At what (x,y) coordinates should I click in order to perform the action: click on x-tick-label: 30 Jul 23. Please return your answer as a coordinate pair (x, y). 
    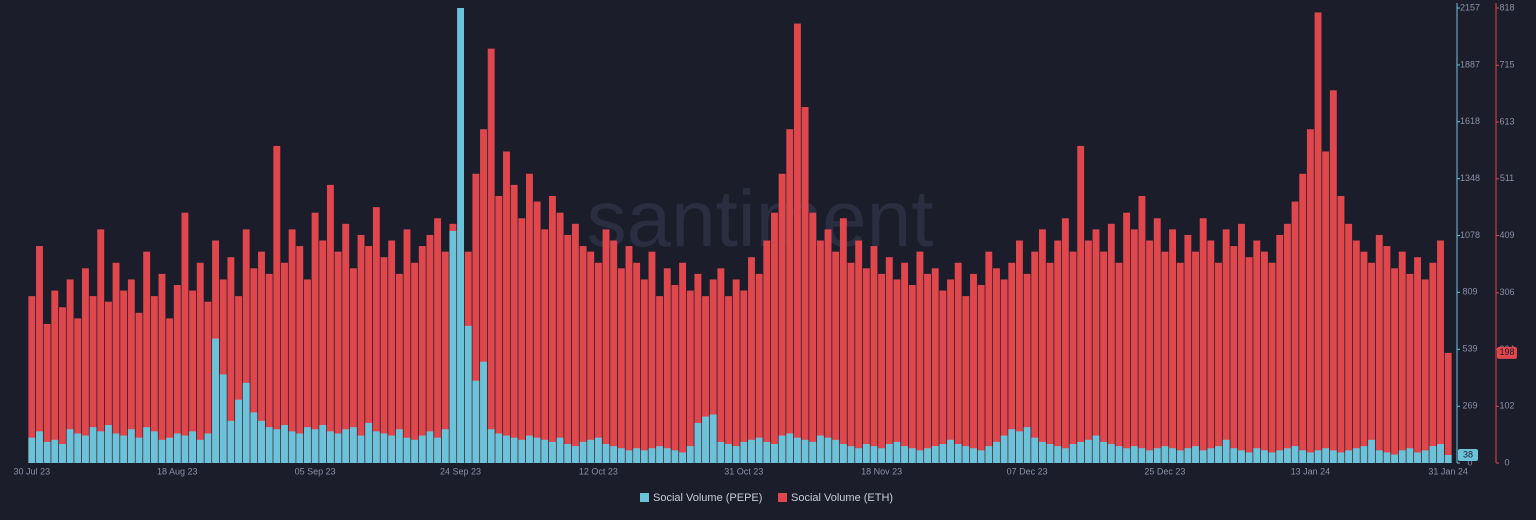
    Looking at the image, I should click on (32, 471).